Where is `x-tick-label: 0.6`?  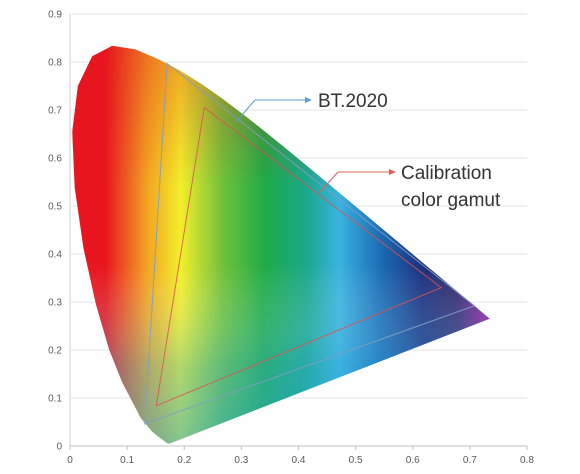
x-tick-label: 0.6 is located at coordinates (413, 460).